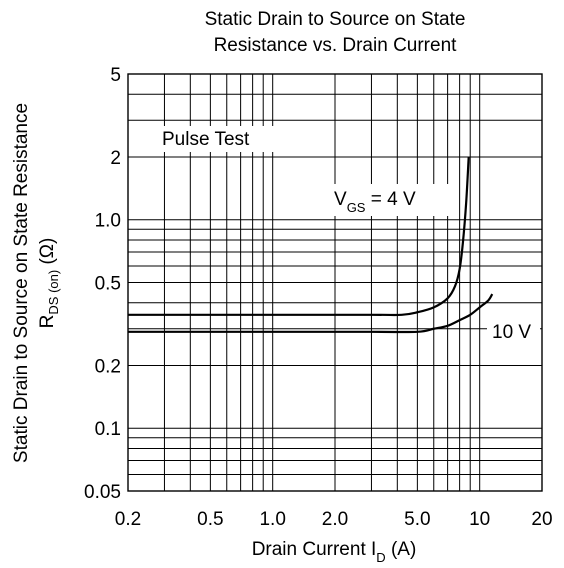 The height and width of the screenshot is (568, 564). I want to click on vgs-4v-main: V, so click(340, 199).